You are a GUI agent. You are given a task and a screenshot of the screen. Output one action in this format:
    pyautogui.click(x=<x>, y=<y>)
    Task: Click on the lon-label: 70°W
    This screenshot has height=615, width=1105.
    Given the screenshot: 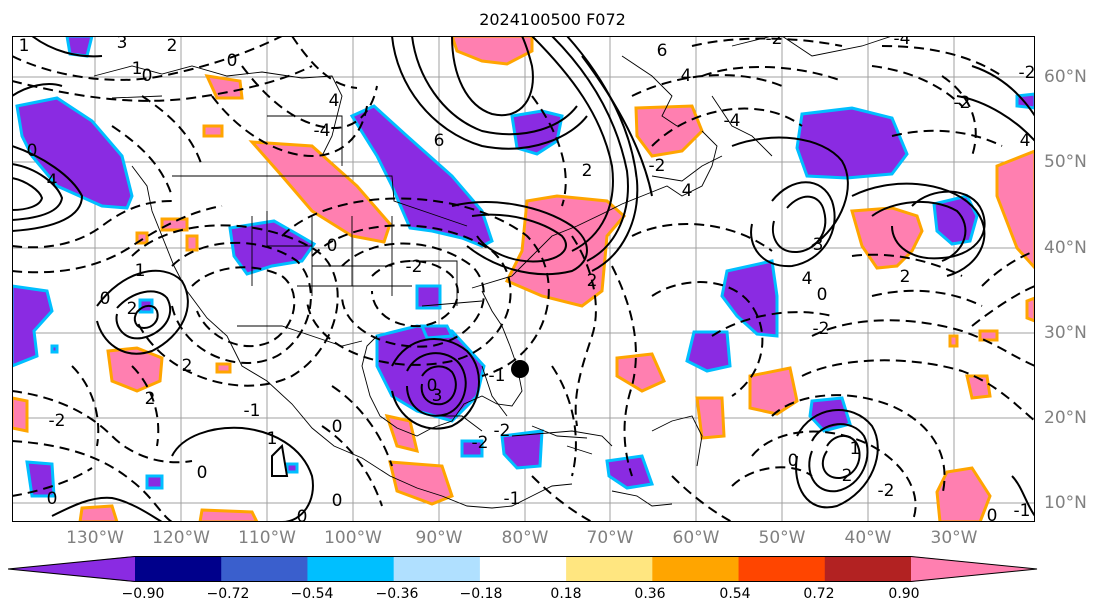 What is the action you would take?
    pyautogui.click(x=610, y=538)
    